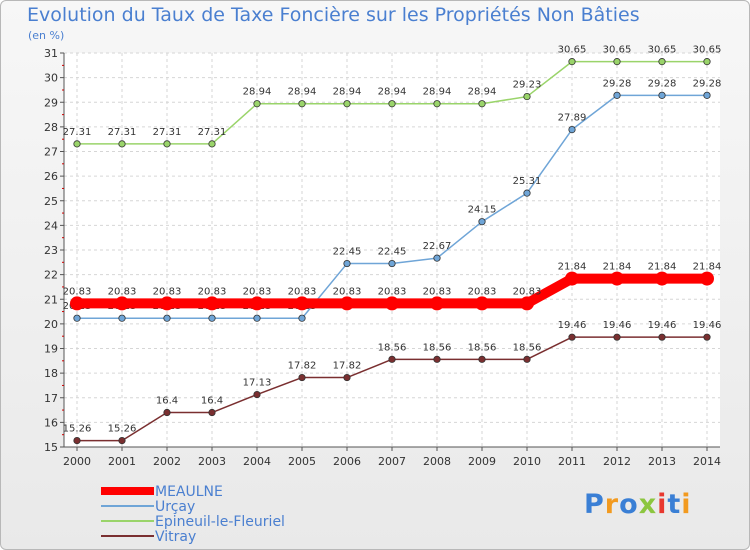  I want to click on y-tick-label: 16, so click(51, 422).